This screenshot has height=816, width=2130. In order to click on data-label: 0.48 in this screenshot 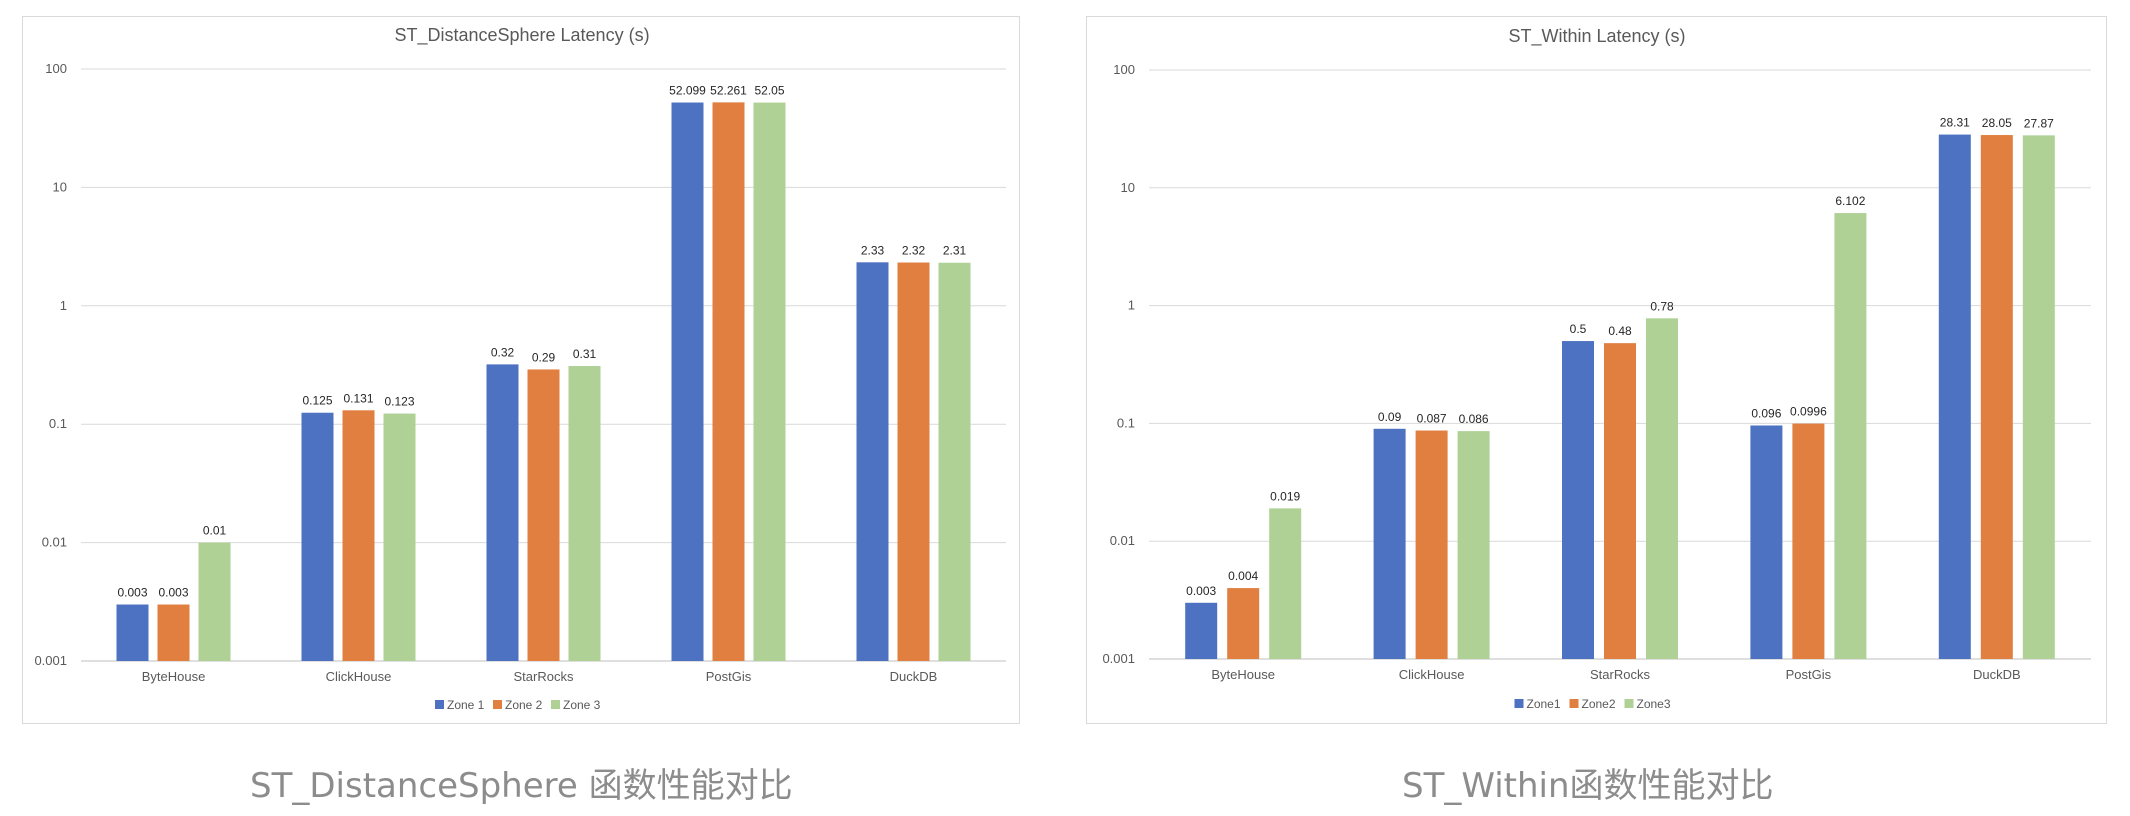, I will do `click(1620, 331)`.